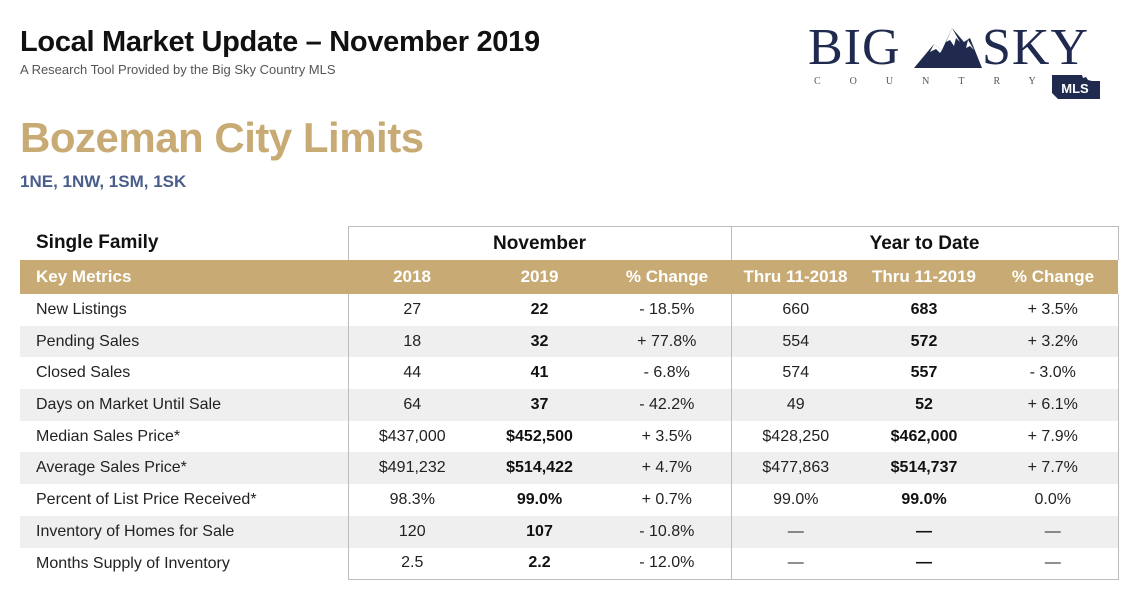 Image resolution: width=1140 pixels, height=599 pixels. What do you see at coordinates (539, 499) in the screenshot?
I see `month-2019-value: 99.0%` at bounding box center [539, 499].